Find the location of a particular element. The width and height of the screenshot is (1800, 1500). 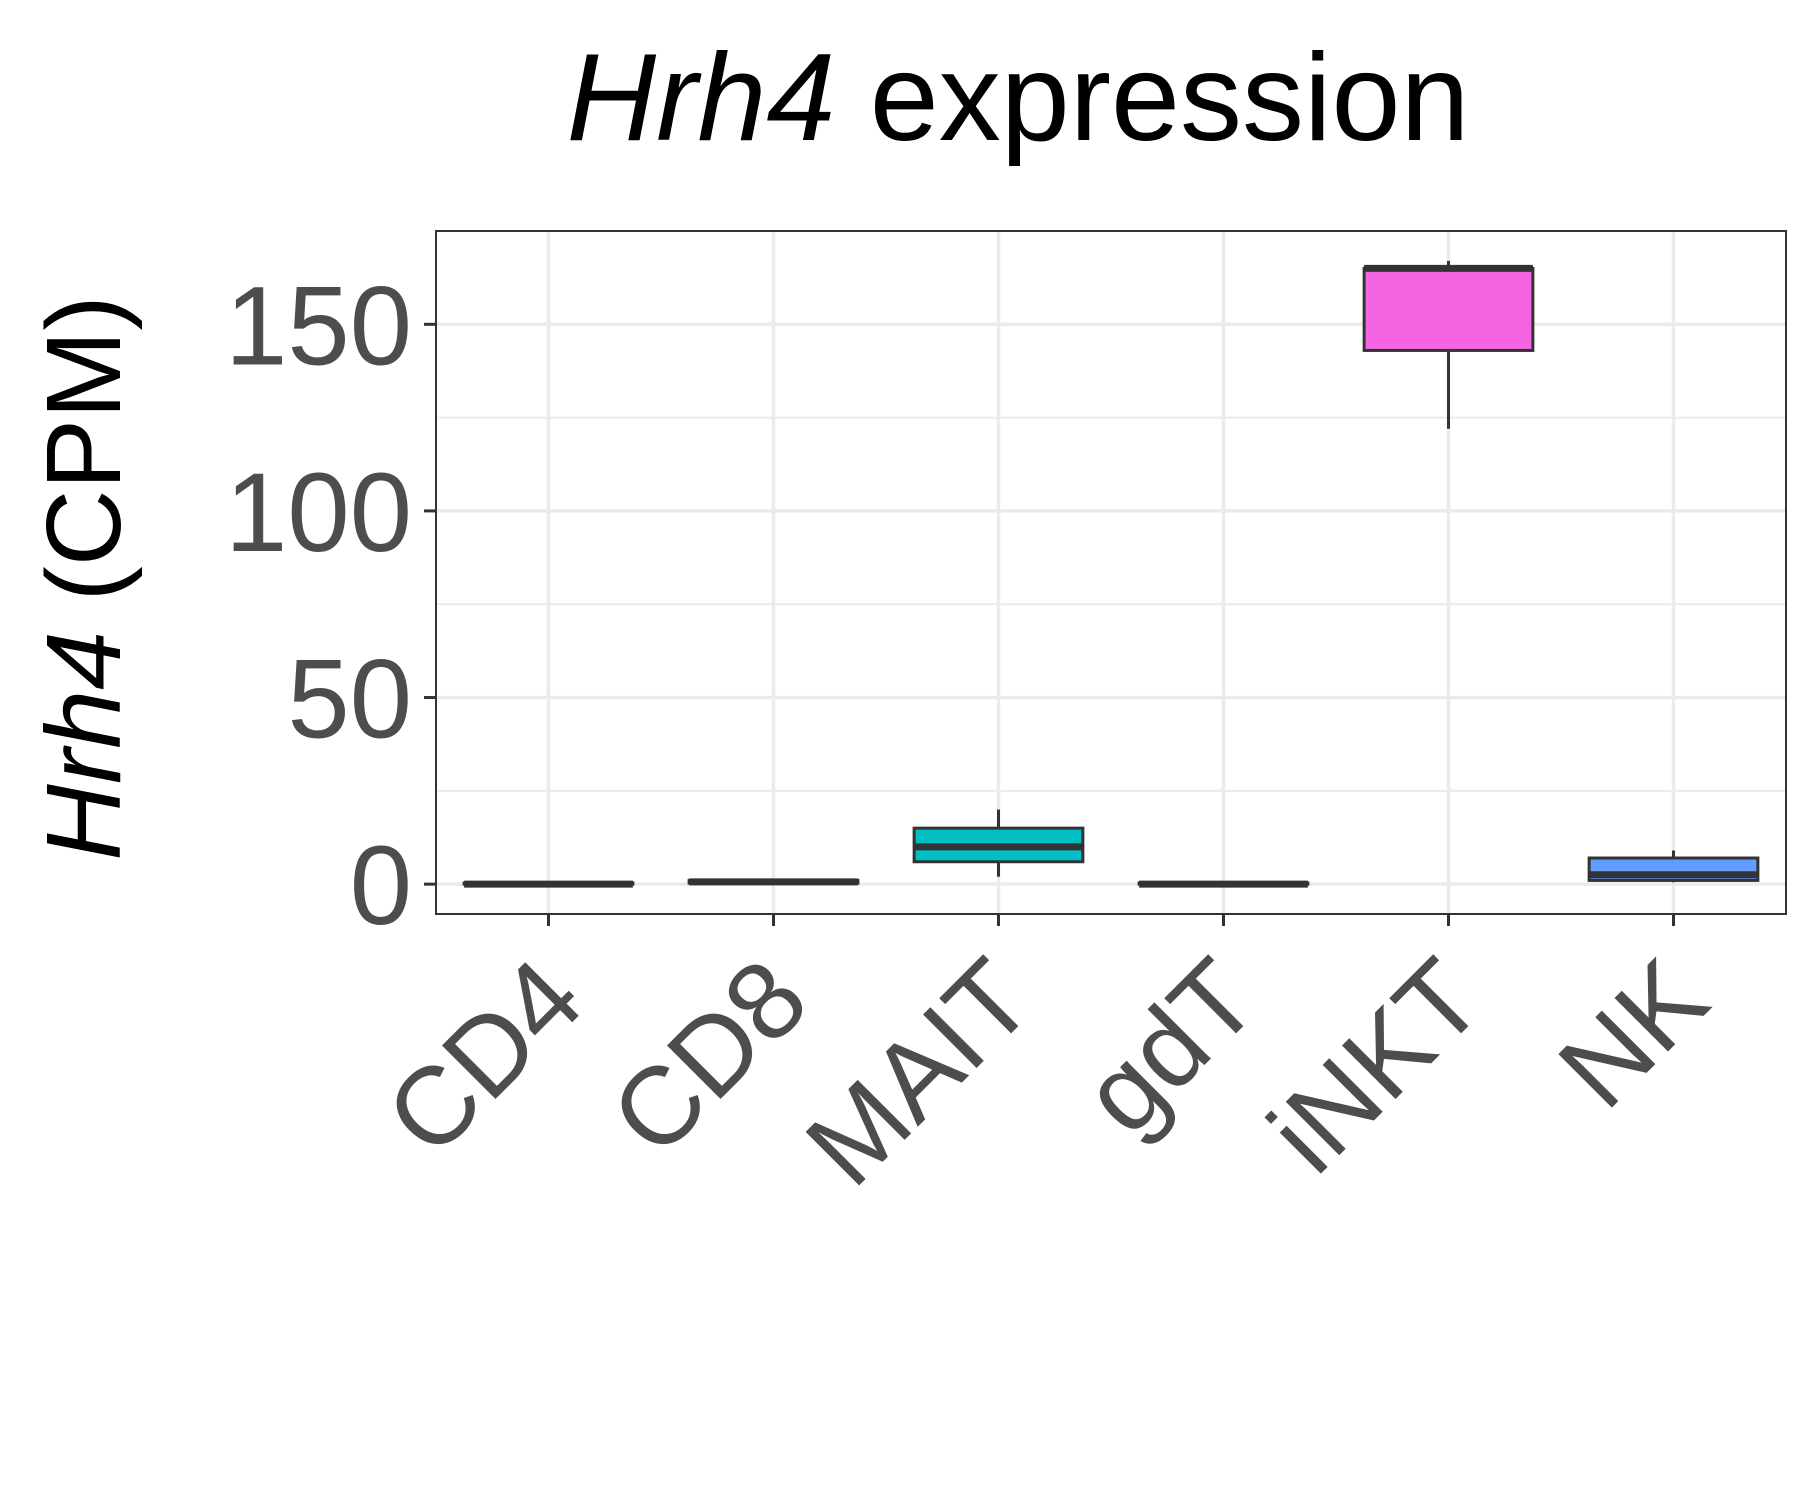

y-tick-label: 100 is located at coordinates (318, 512).